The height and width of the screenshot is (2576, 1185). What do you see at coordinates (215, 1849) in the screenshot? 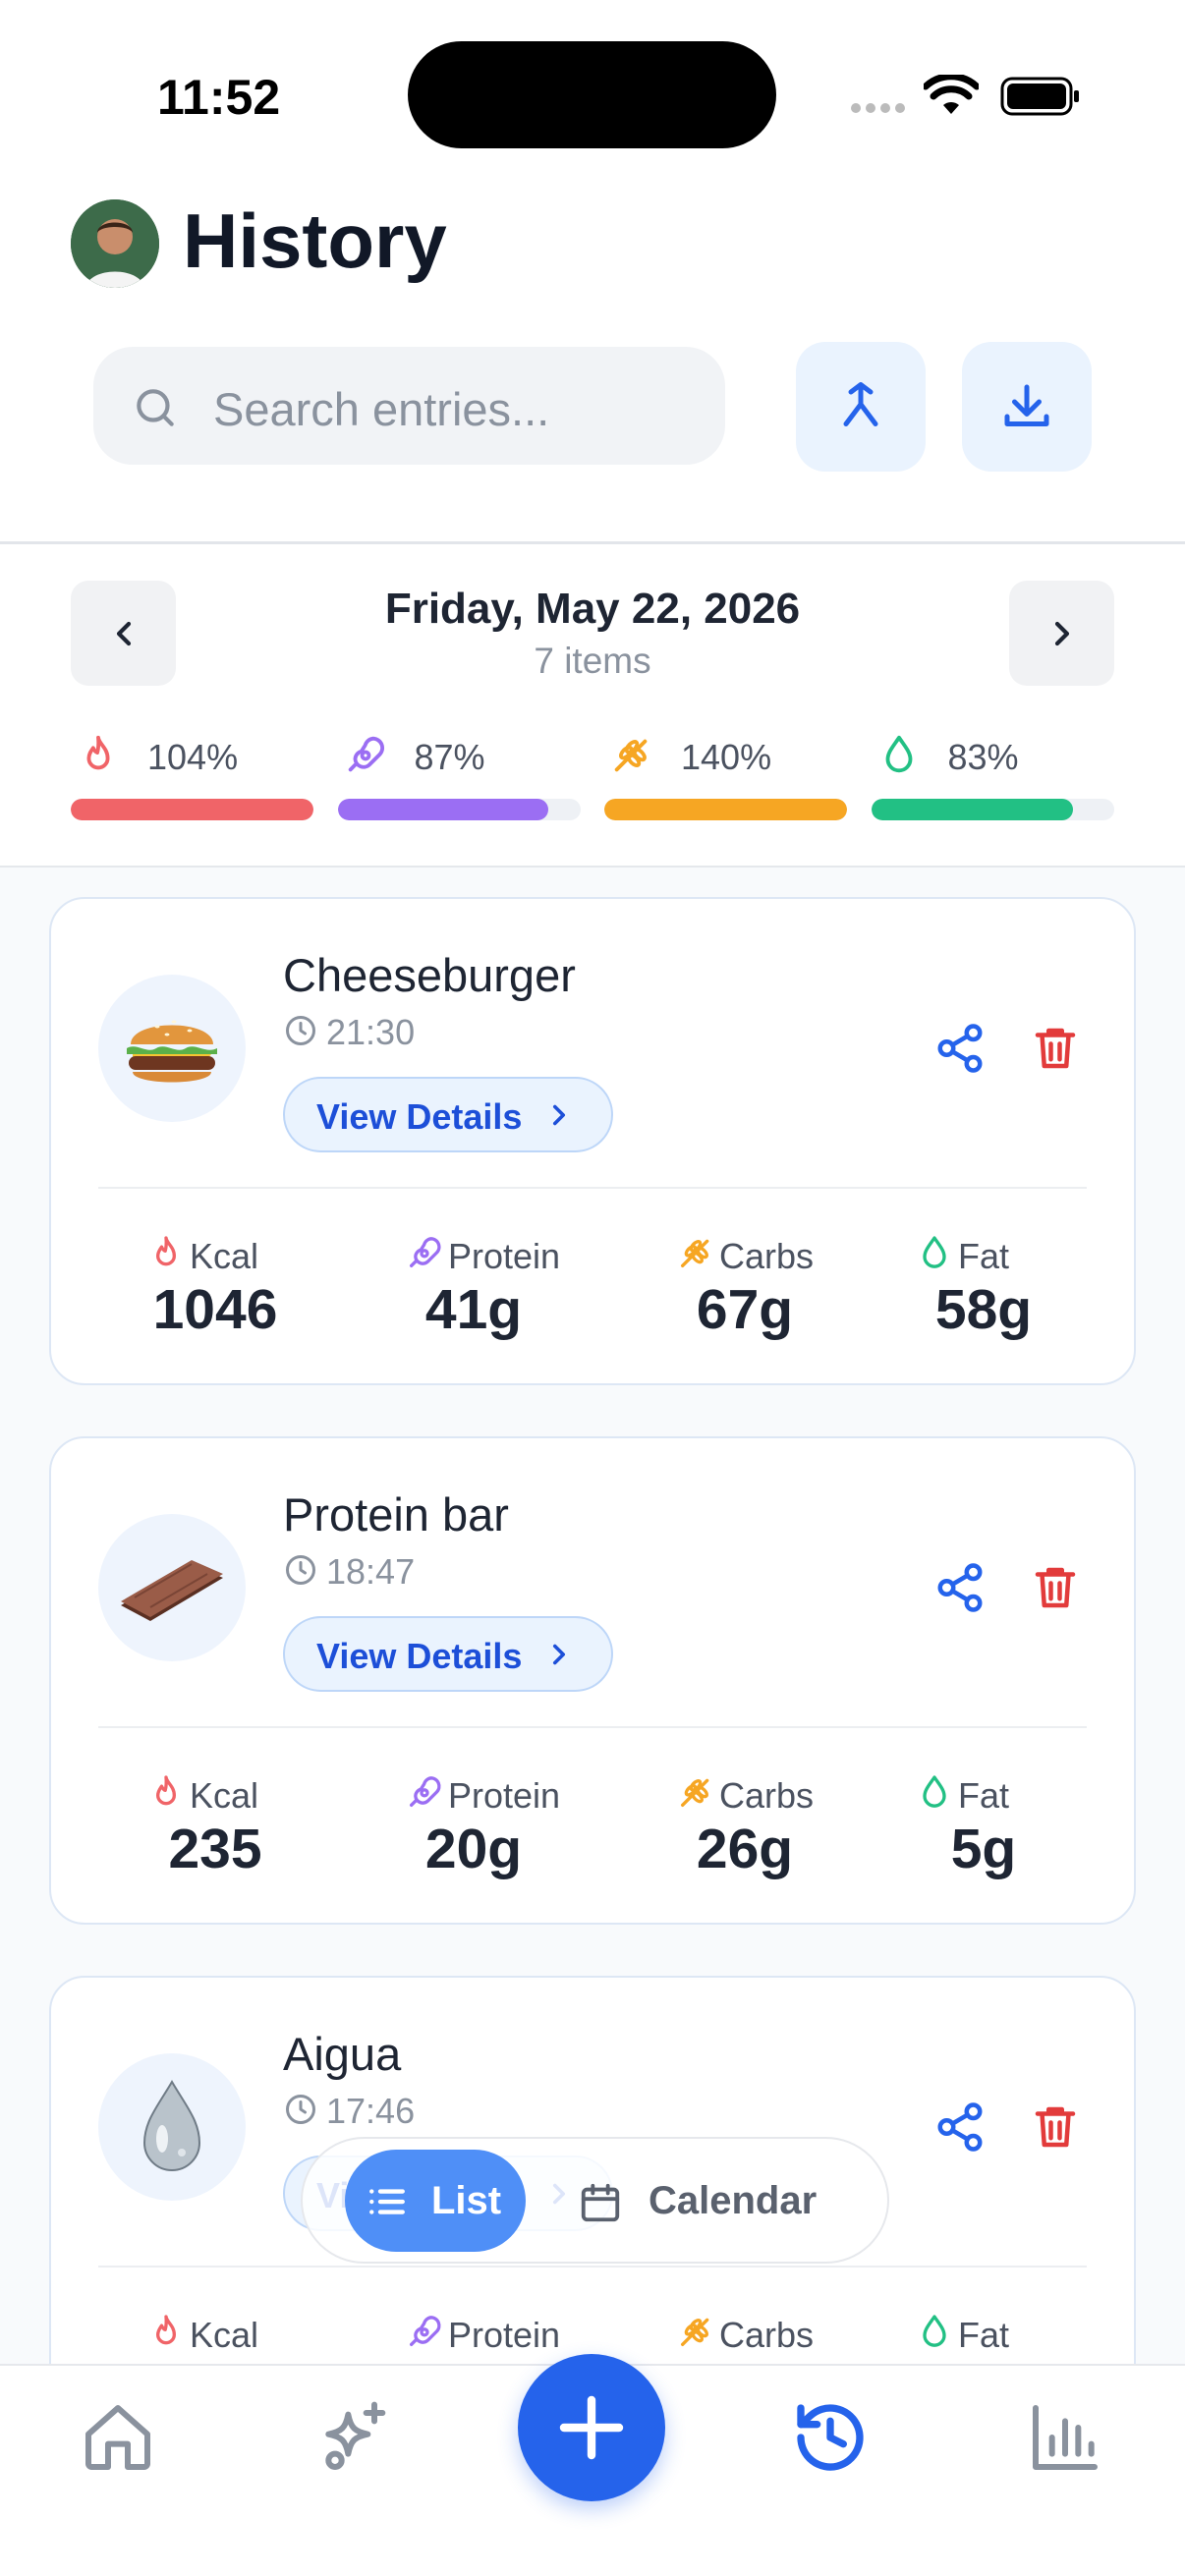
I see `stat-value: 235` at bounding box center [215, 1849].